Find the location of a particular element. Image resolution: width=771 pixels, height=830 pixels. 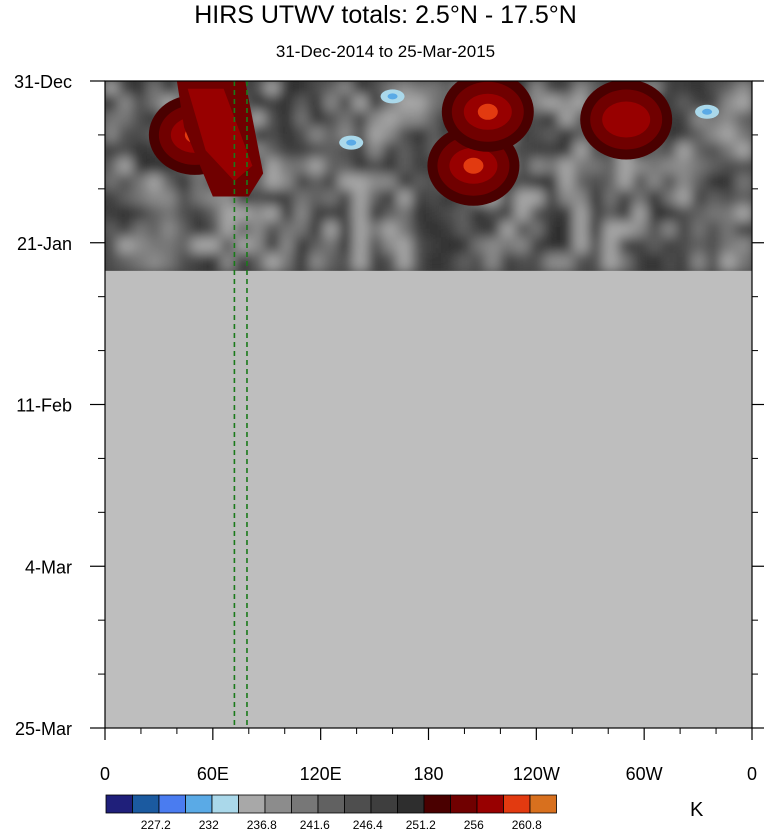

y-tick-label: 21-Jan is located at coordinates (44, 244).